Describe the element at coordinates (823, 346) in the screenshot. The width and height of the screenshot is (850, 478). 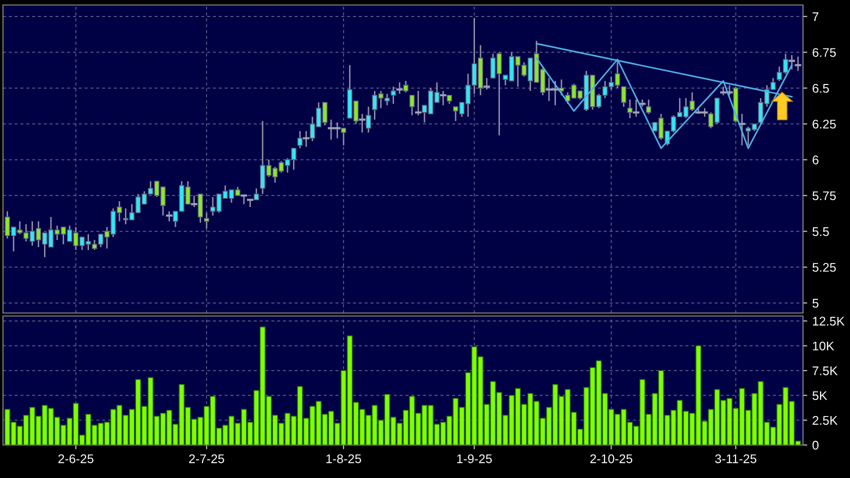
I see `y-tick-label: 10K` at that location.